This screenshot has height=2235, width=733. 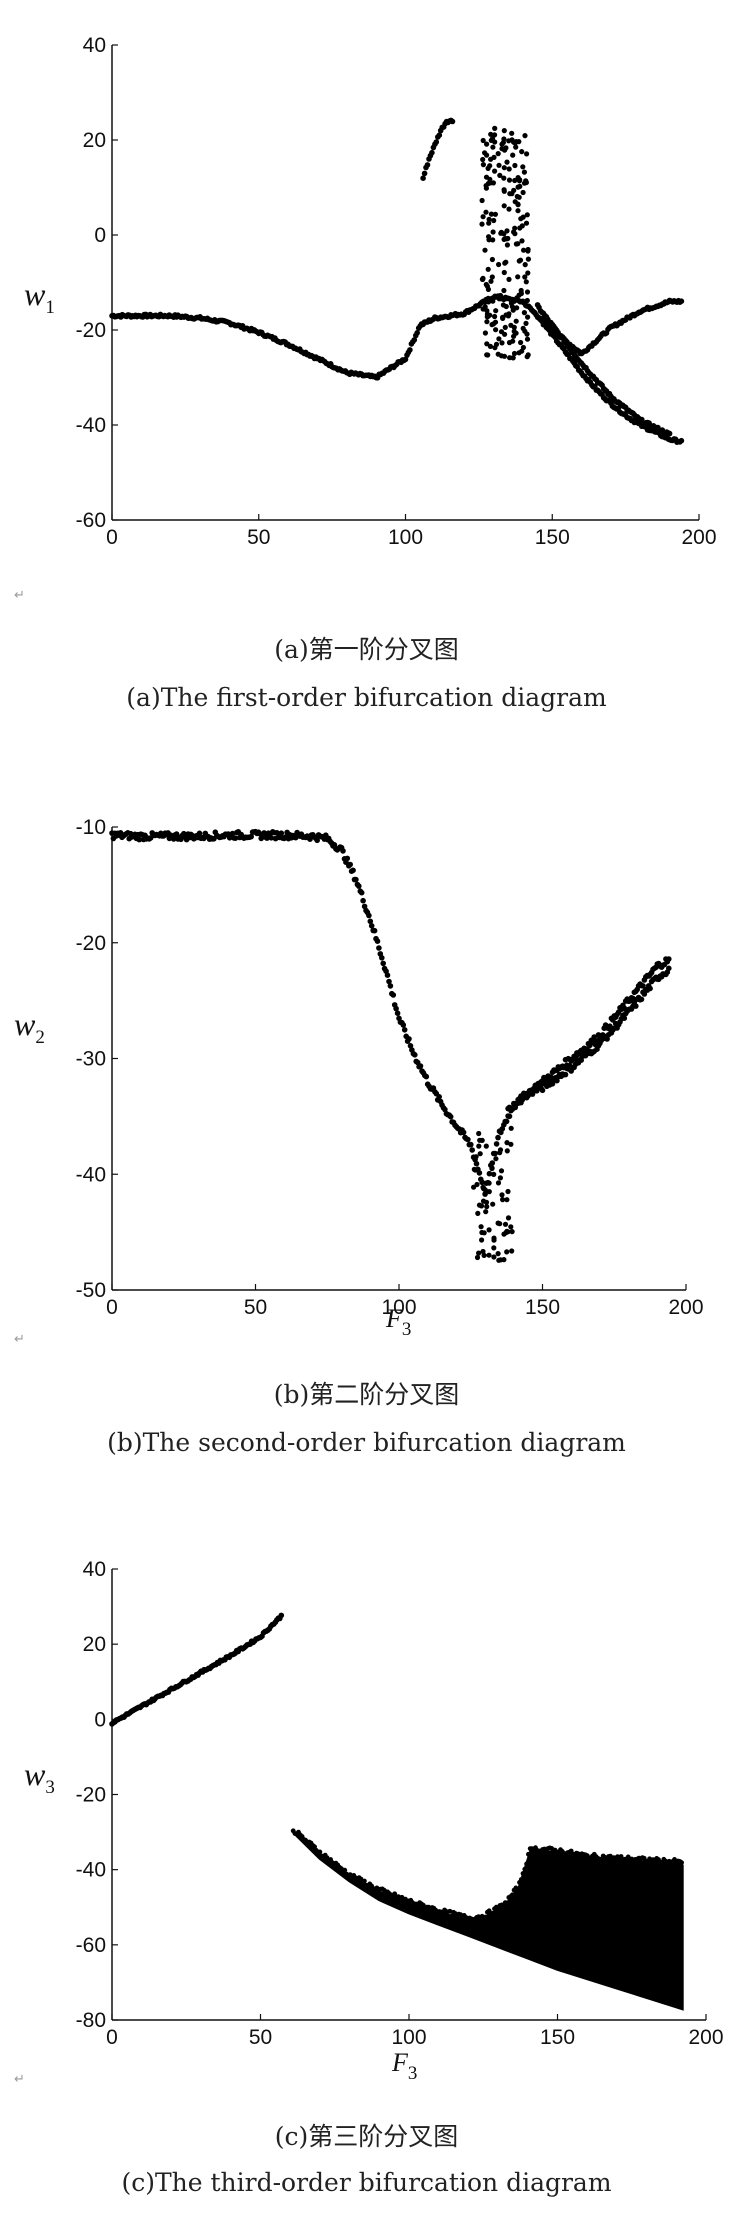 What do you see at coordinates (398, 1322) in the screenshot?
I see `x-axis-label: F3` at bounding box center [398, 1322].